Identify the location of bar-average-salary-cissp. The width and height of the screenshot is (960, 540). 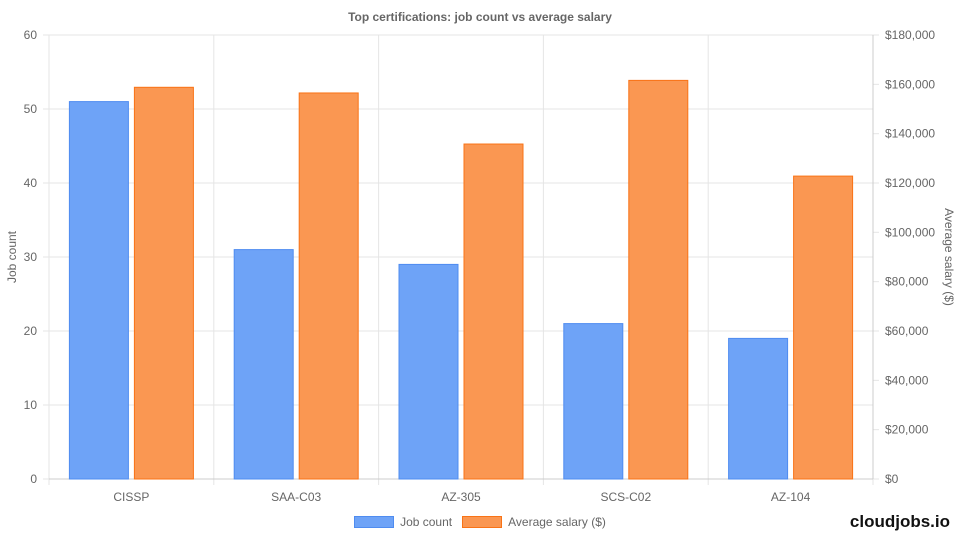
(163, 283).